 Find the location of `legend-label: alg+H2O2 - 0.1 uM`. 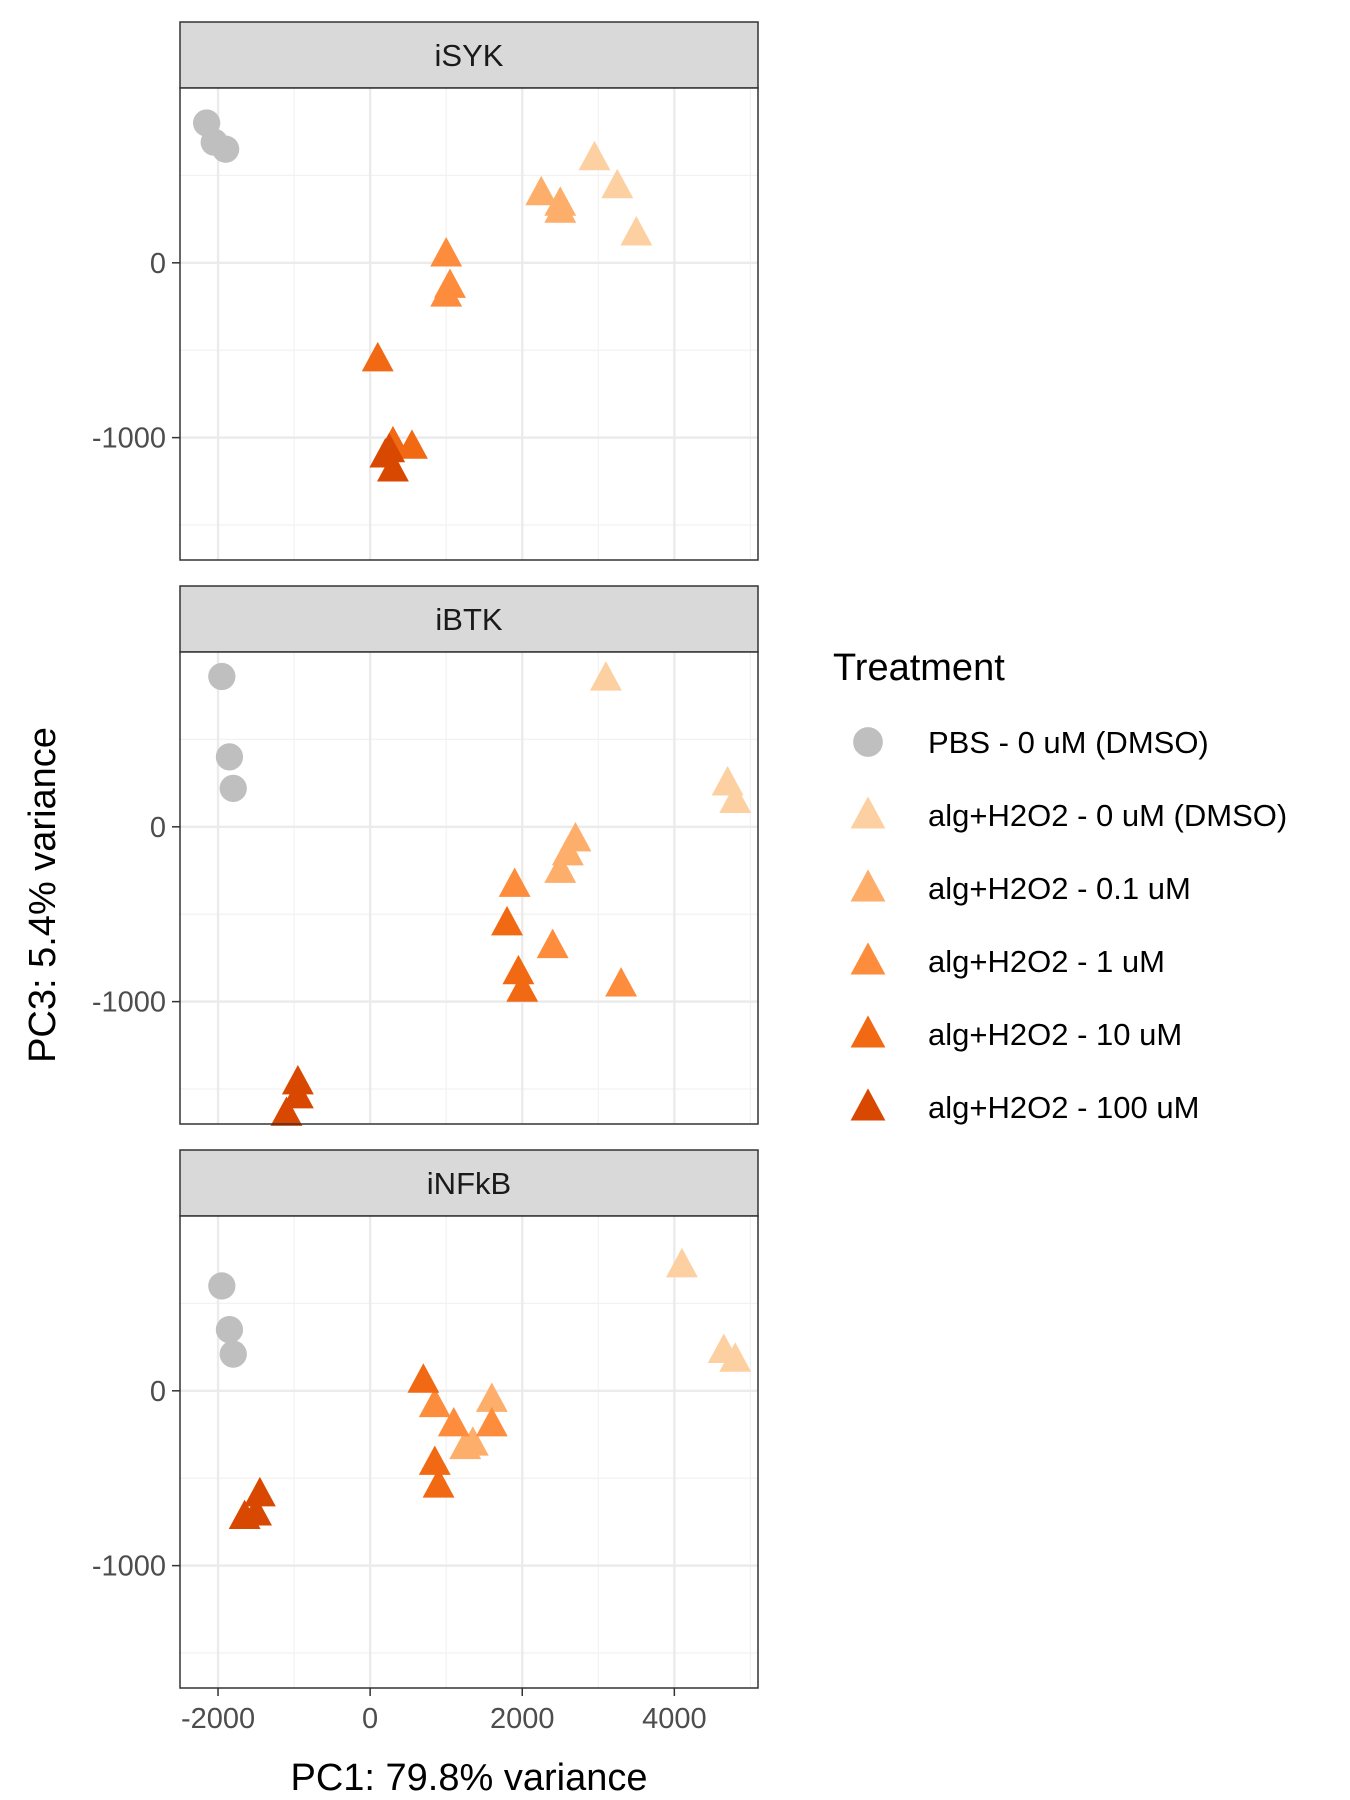

legend-label: alg+H2O2 - 0.1 uM is located at coordinates (1059, 888).